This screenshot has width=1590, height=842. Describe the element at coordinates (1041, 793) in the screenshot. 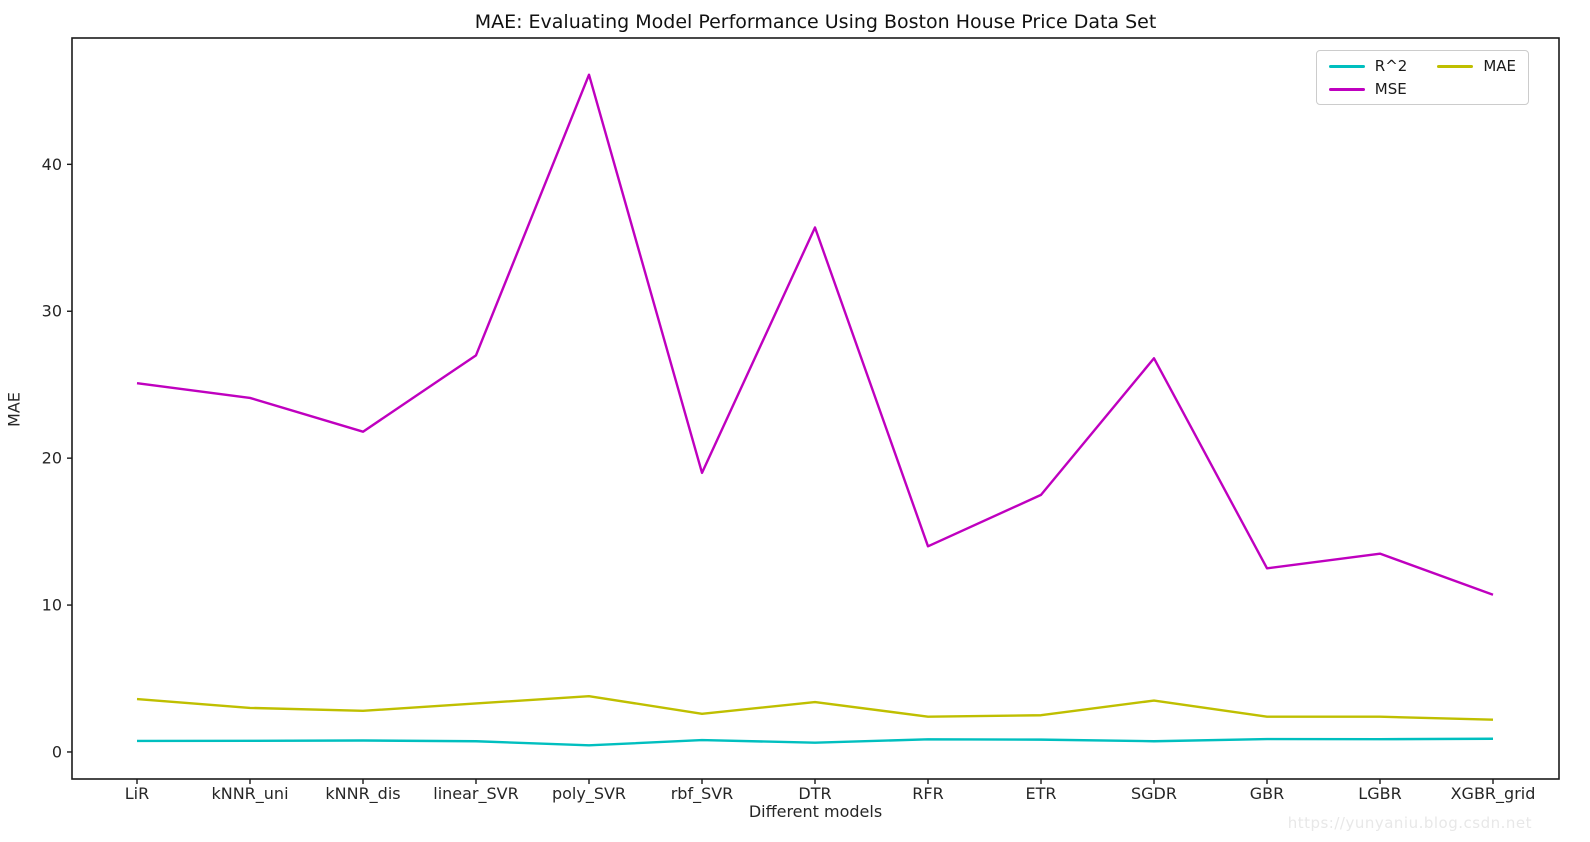

I see `x-tick-label: ETR` at that location.